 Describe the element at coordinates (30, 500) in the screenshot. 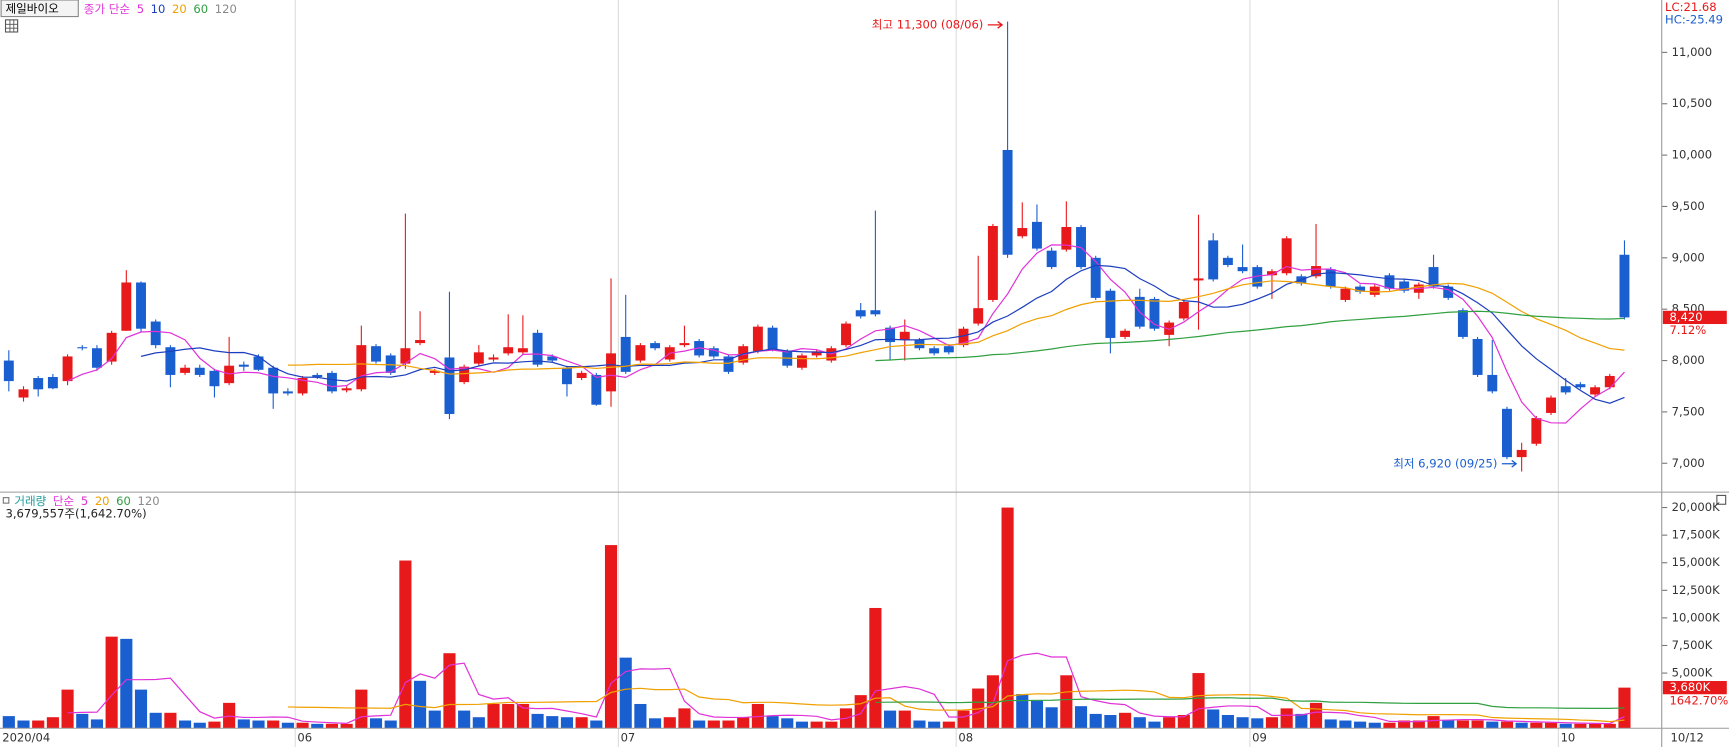

I see `legend-title: 거래량` at that location.